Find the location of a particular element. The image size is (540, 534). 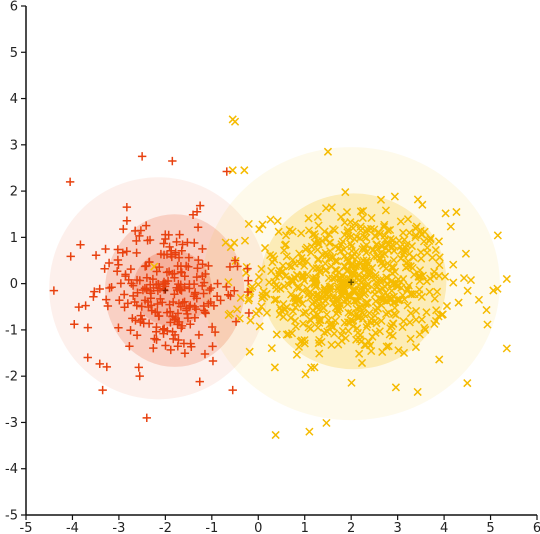

y-tick-label-2: 2 is located at coordinates (14, 192).